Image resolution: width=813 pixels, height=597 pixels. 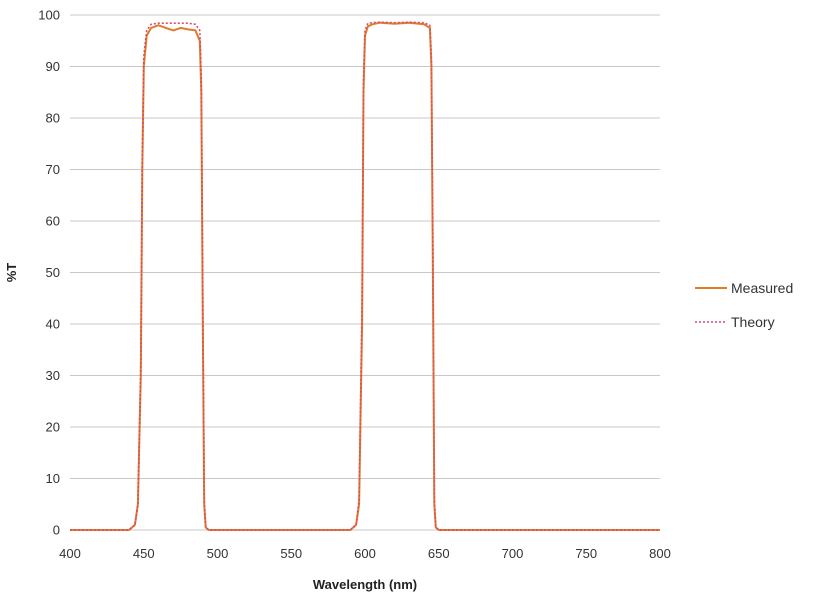 What do you see at coordinates (753, 322) in the screenshot?
I see `legend-label-theory: Theory` at bounding box center [753, 322].